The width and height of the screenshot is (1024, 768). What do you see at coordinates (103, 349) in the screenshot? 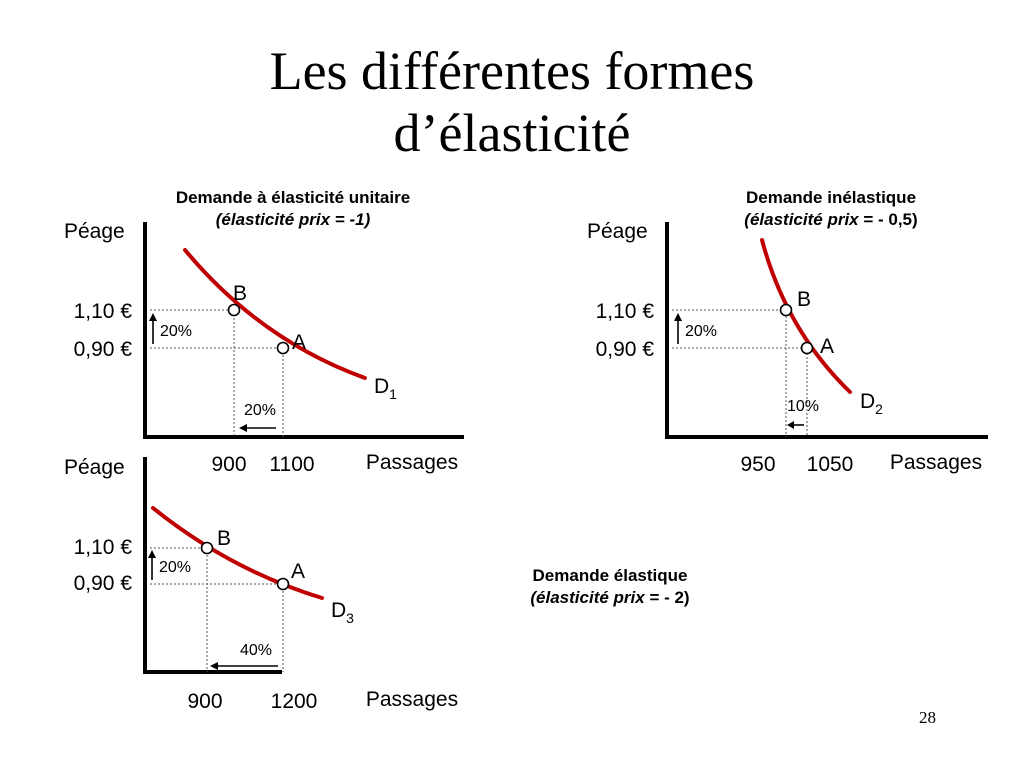
I see `unitary-price-low: 0,90 €` at bounding box center [103, 349].